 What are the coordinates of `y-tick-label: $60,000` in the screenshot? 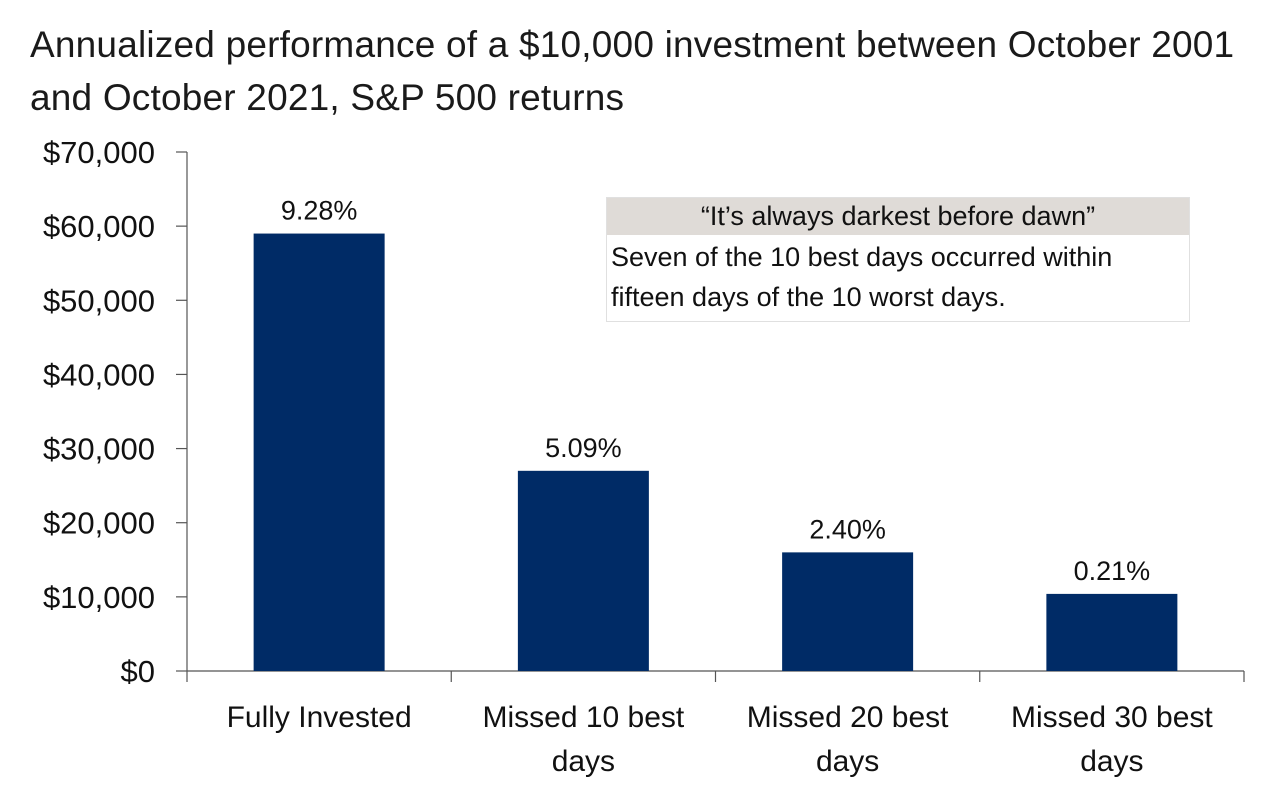 It's located at (99, 226).